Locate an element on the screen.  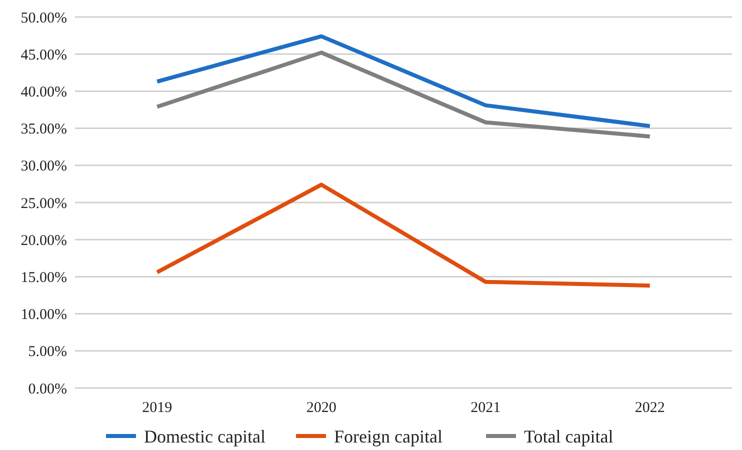
x-tick-label: 2019 is located at coordinates (157, 408).